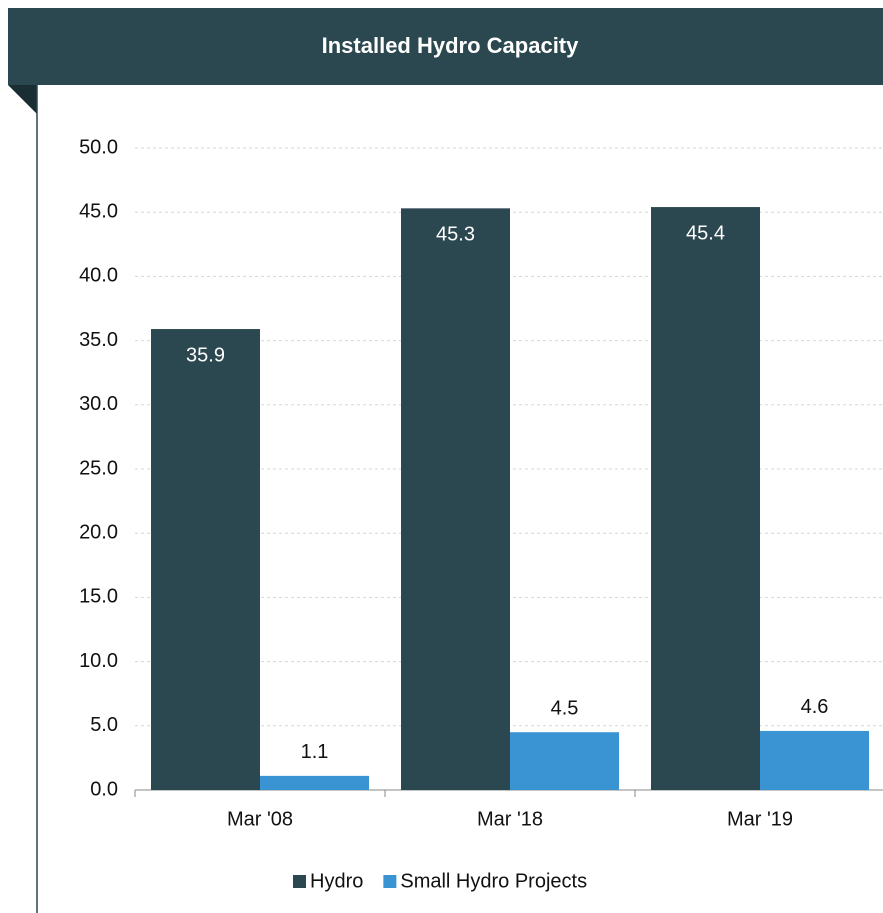  I want to click on data-label: 4.6, so click(815, 707).